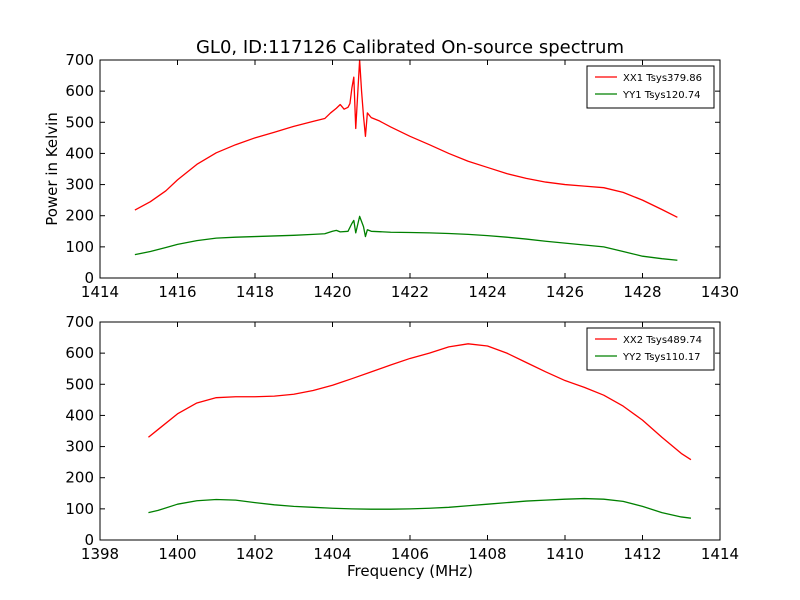 Image resolution: width=800 pixels, height=600 pixels. I want to click on legend-label: YY1 Tsys120.74, so click(661, 95).